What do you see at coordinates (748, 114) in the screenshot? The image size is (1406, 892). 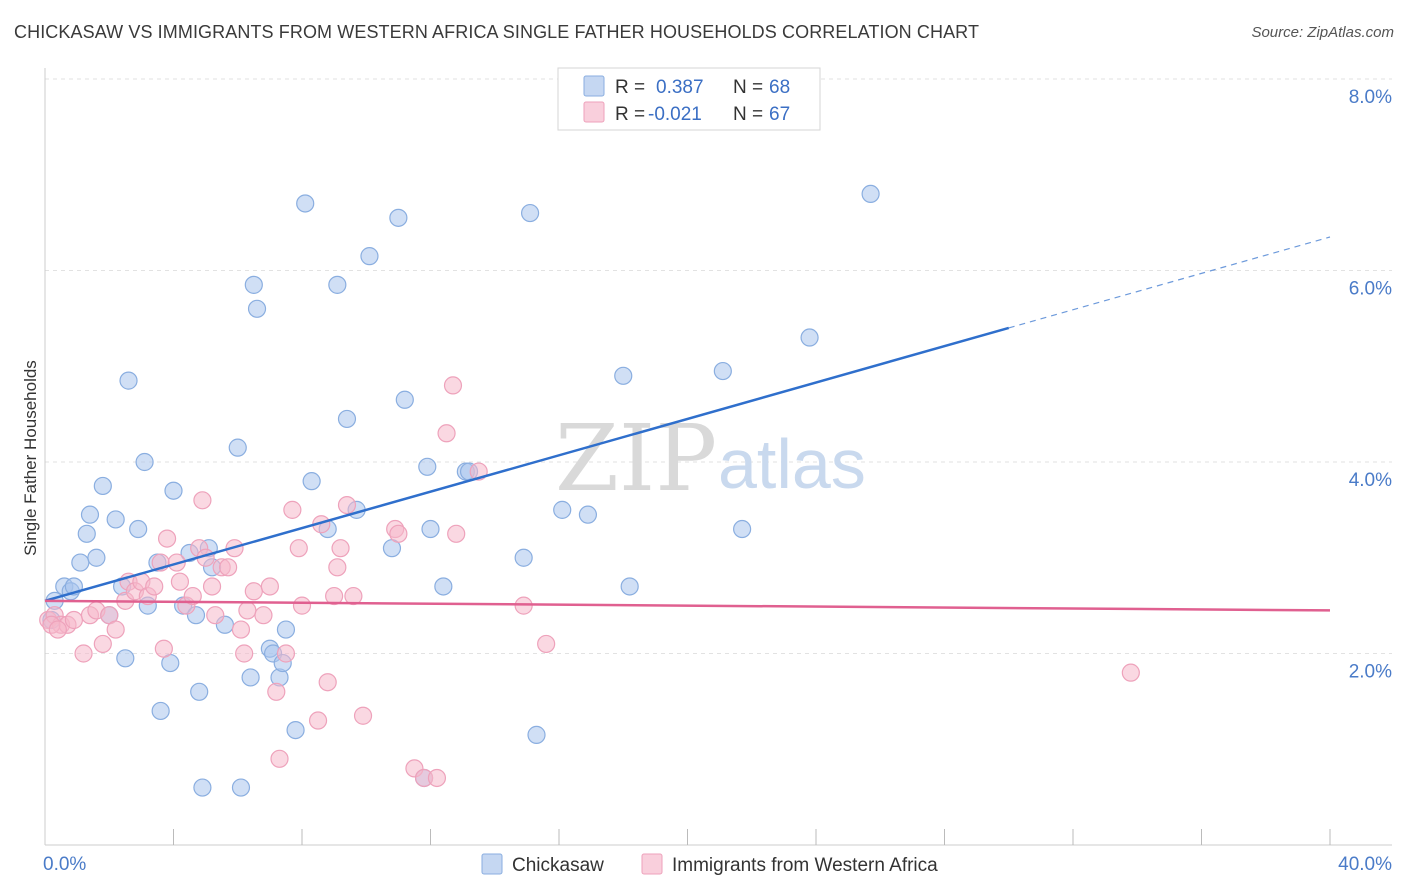 I see `legend-n-label-2: N =` at bounding box center [748, 114].